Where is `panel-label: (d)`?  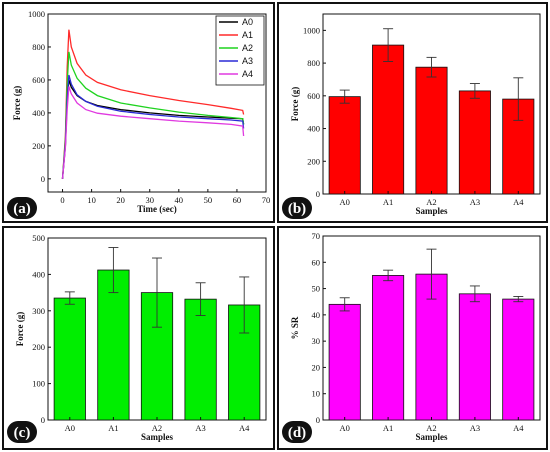
panel-label: (d) is located at coordinates (297, 433).